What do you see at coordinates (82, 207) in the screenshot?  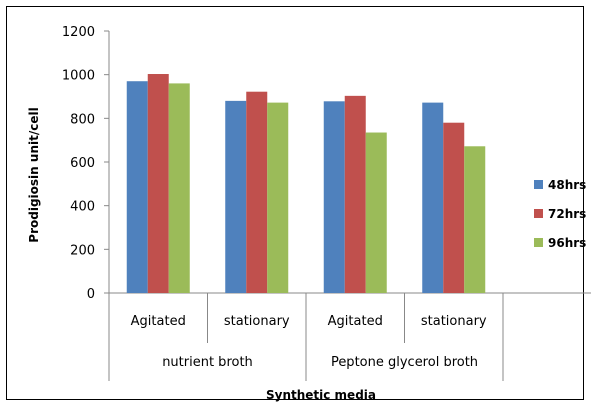 I see `y-tick-label: 400` at bounding box center [82, 207].